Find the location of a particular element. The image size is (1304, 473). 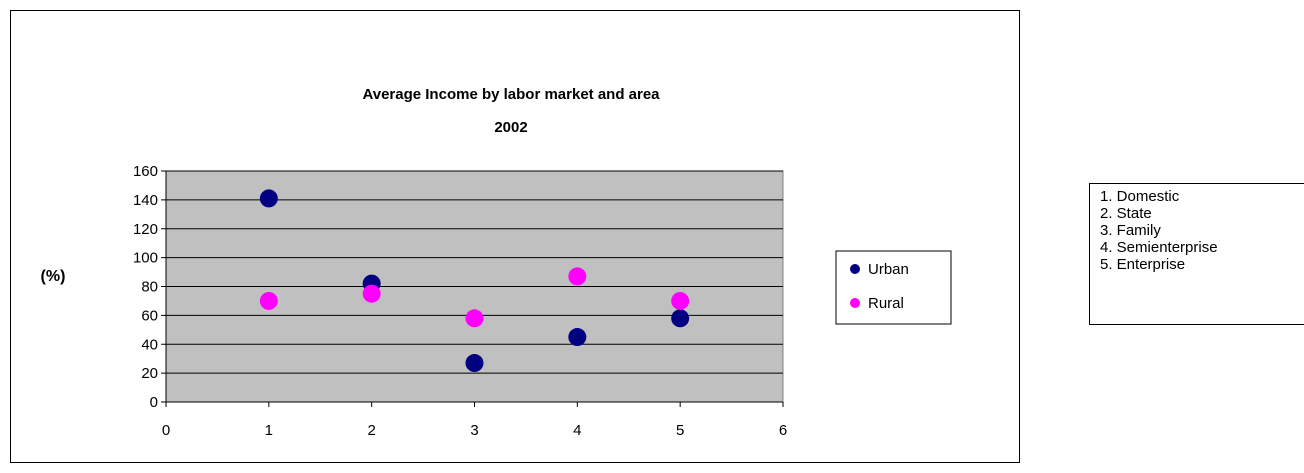

category-key-item: 4. Semienterprise is located at coordinates (1159, 247).